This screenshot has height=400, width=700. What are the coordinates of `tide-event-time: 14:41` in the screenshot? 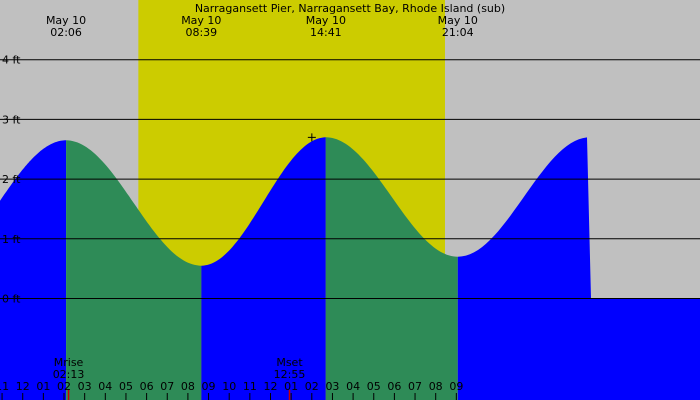 It's located at (326, 32).